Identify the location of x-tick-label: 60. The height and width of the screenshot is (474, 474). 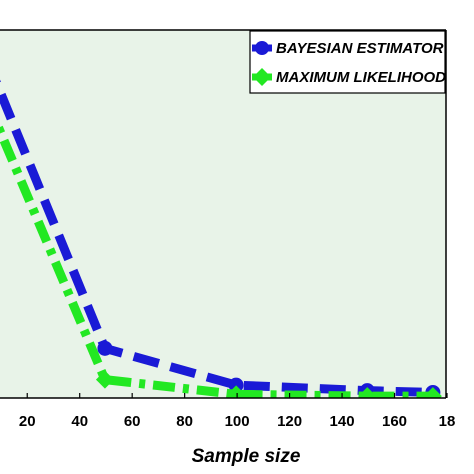
(132, 421).